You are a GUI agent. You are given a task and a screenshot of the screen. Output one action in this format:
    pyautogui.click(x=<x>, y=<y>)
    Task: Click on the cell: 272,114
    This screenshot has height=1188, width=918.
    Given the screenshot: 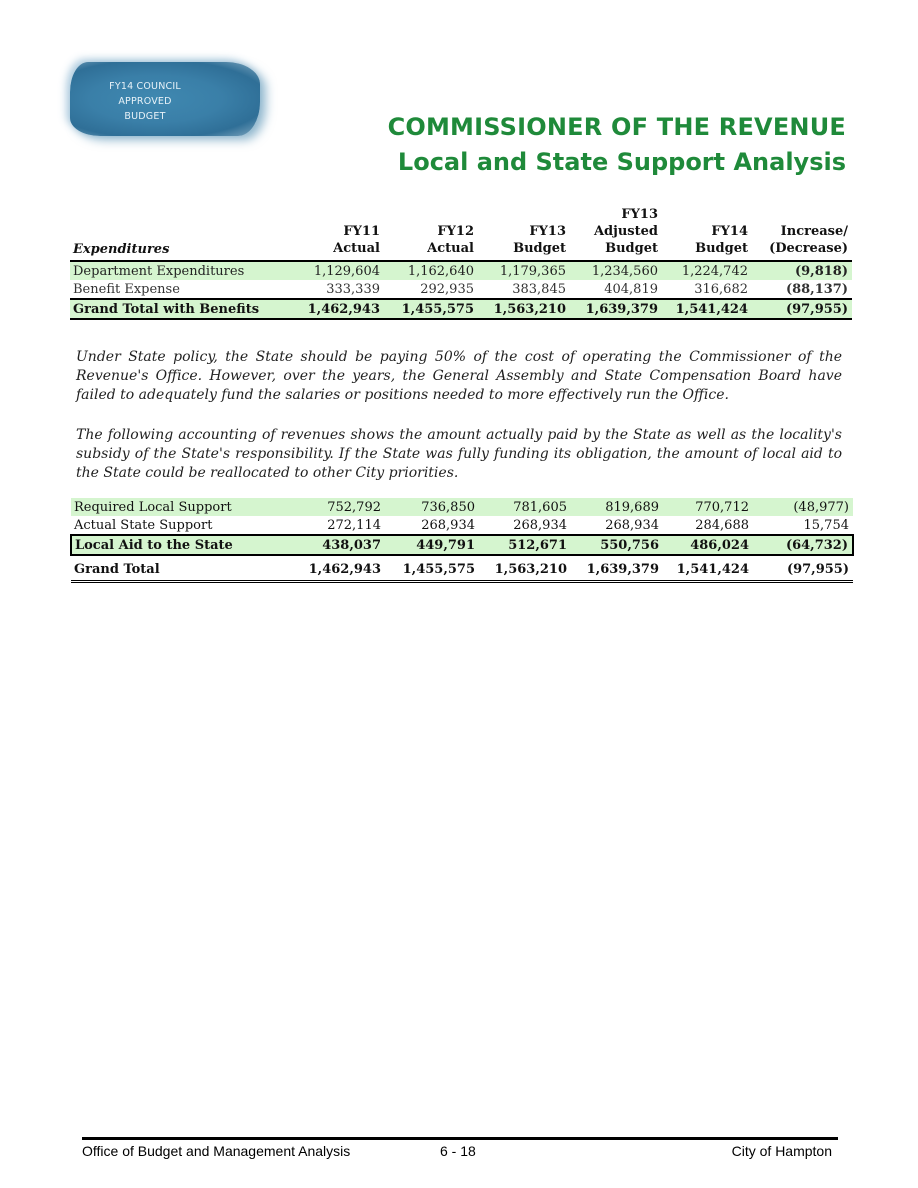 What is the action you would take?
    pyautogui.click(x=354, y=525)
    